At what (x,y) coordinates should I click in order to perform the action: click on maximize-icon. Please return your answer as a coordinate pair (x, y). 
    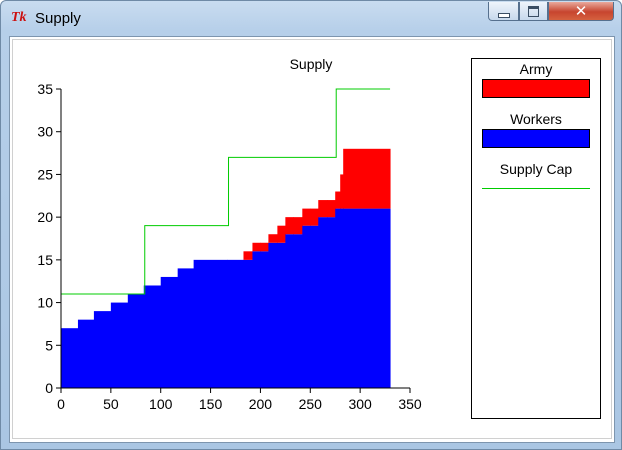
    Looking at the image, I should click on (533, 11).